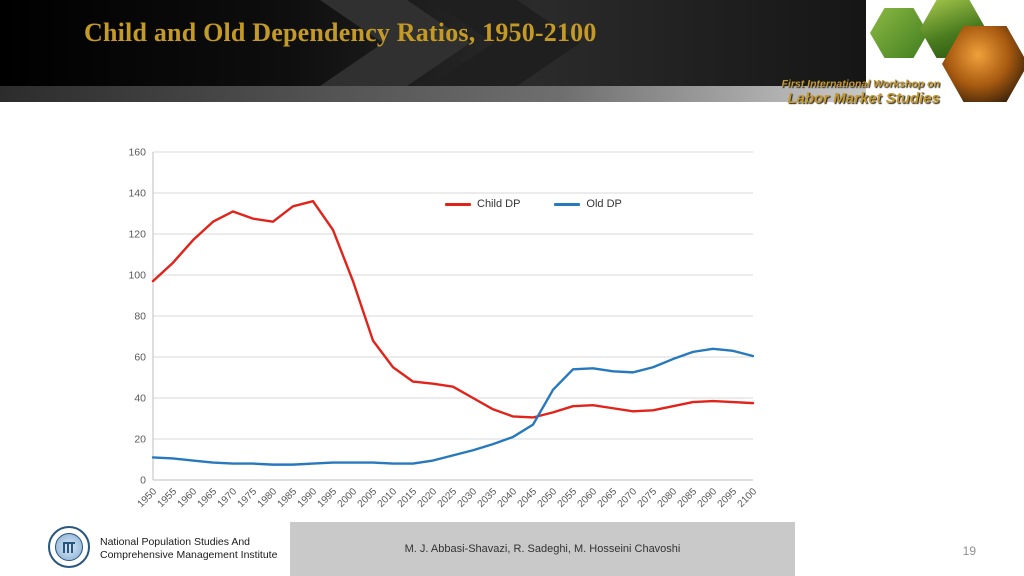 The height and width of the screenshot is (576, 1024). What do you see at coordinates (453, 406) in the screenshot?
I see `old-dp-line` at bounding box center [453, 406].